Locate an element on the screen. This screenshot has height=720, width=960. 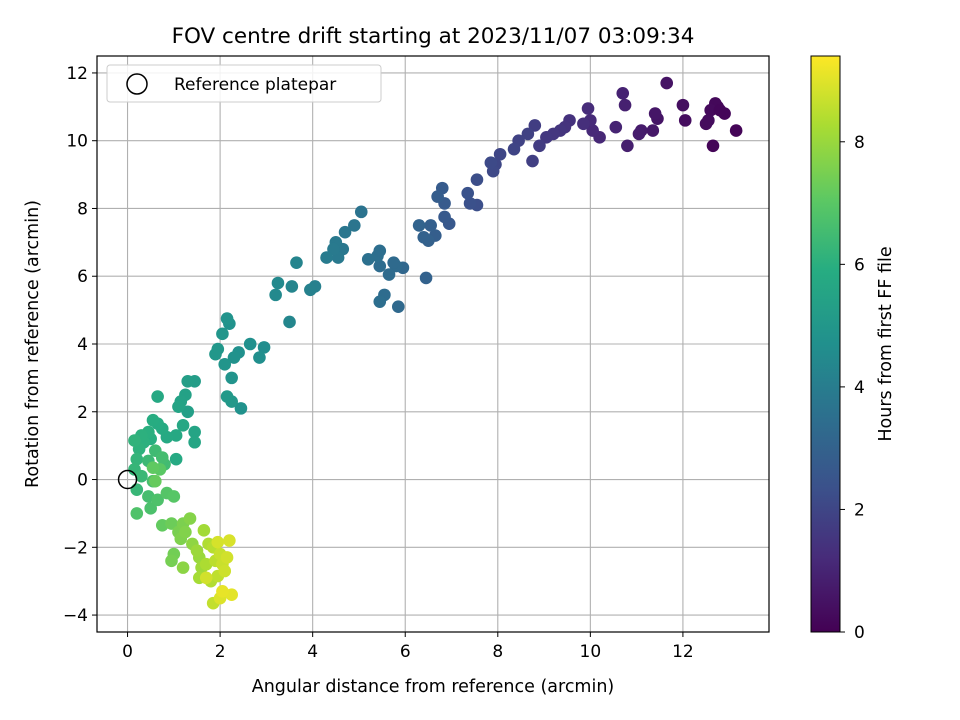
y-tick-label: 4 is located at coordinates (82, 345).